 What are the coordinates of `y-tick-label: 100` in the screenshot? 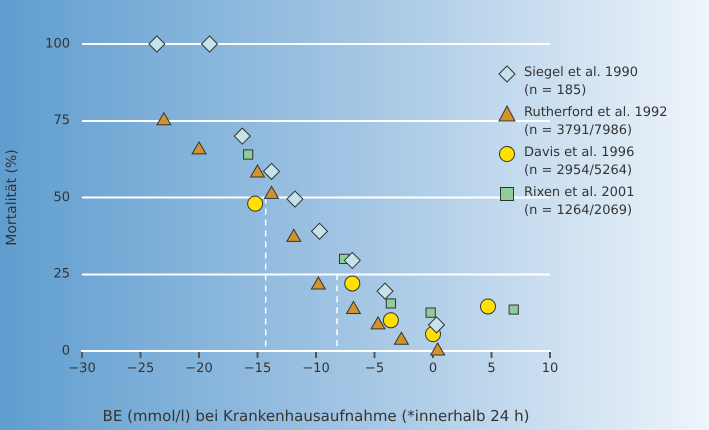 It's located at (57, 44).